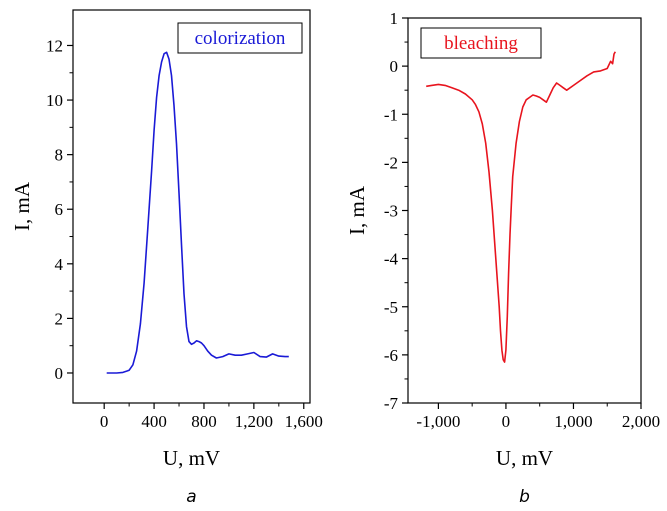  What do you see at coordinates (154, 421) in the screenshot?
I see `x-tick-label: 400` at bounding box center [154, 421].